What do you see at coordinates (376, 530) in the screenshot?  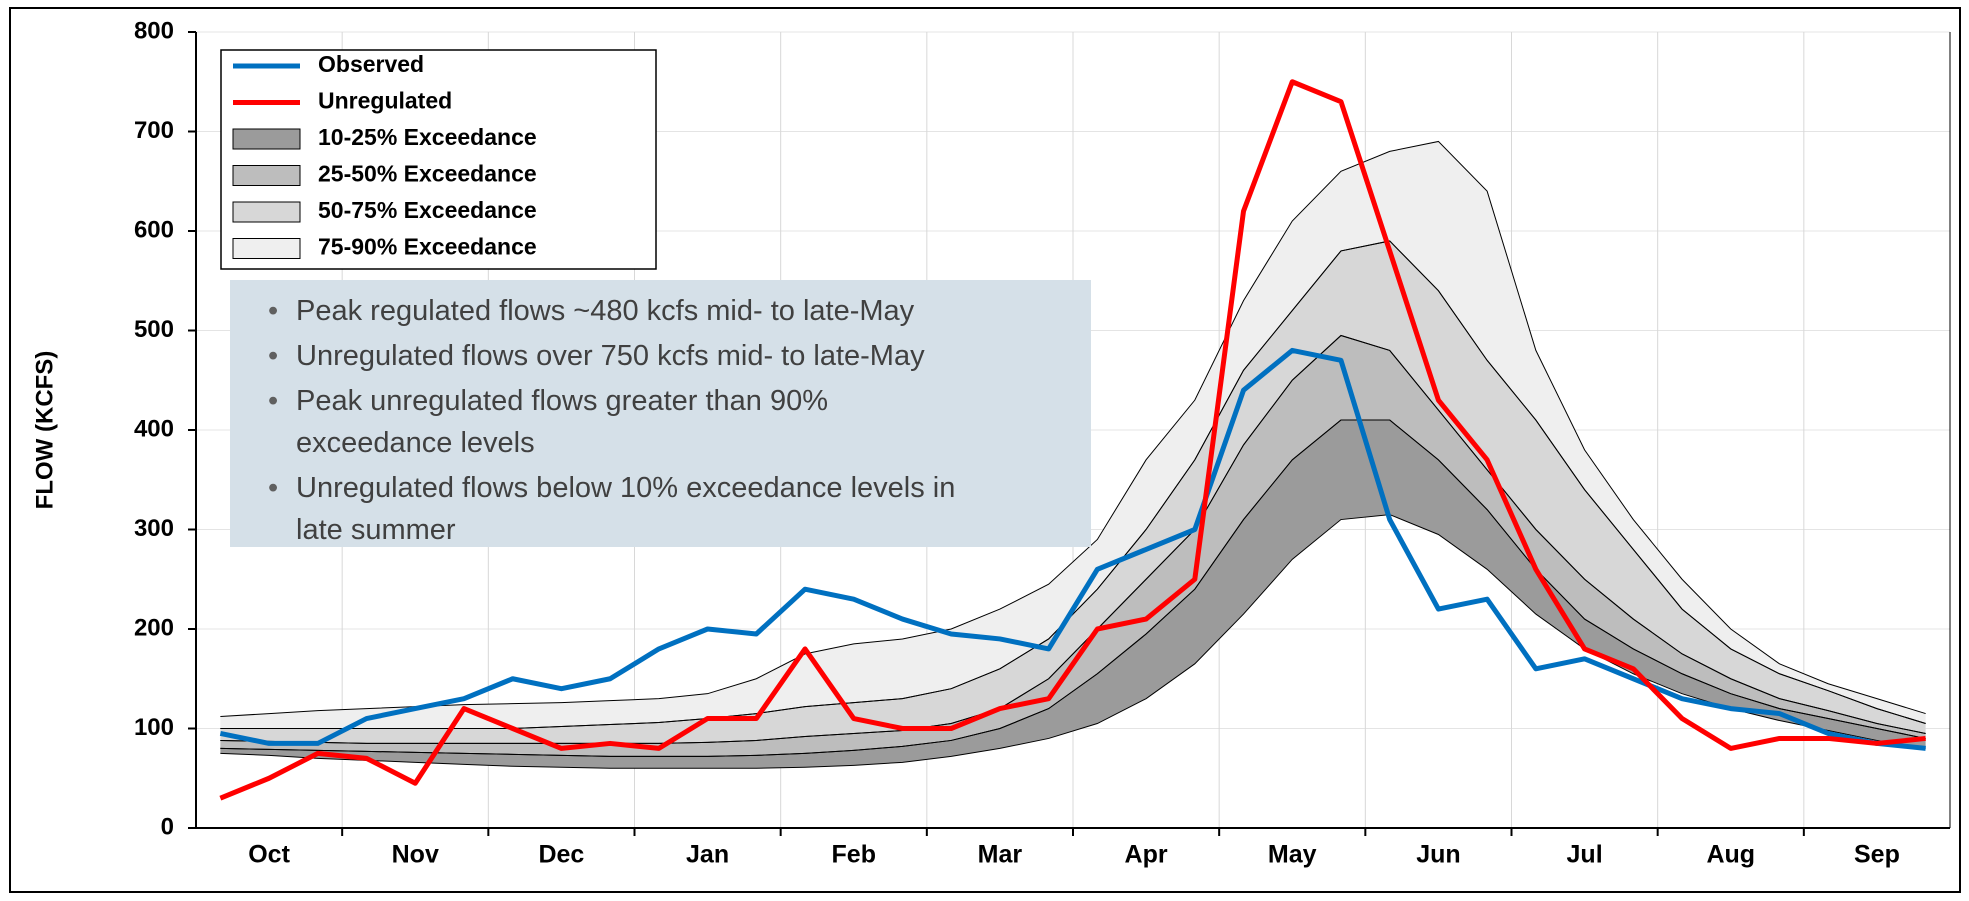 I see `note-line: late summer` at bounding box center [376, 530].